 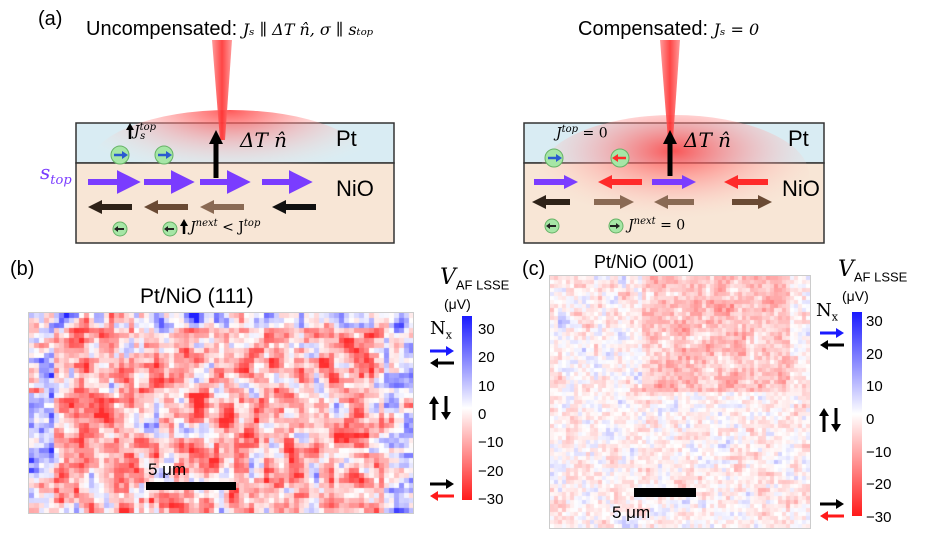 What do you see at coordinates (644, 262) in the screenshot?
I see `map-c-title: Pt/NiO (001)` at bounding box center [644, 262].